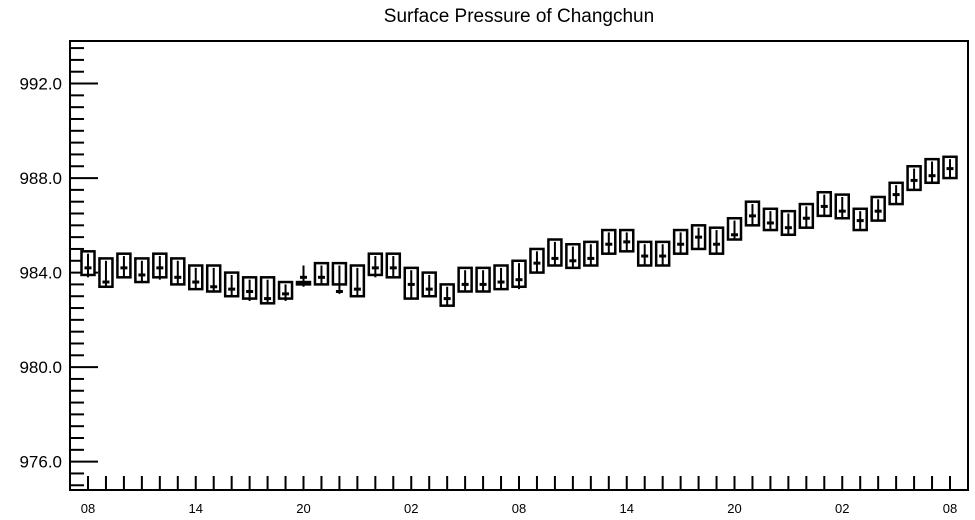  What do you see at coordinates (40, 178) in the screenshot?
I see `y-tick-label: 988.0` at bounding box center [40, 178].